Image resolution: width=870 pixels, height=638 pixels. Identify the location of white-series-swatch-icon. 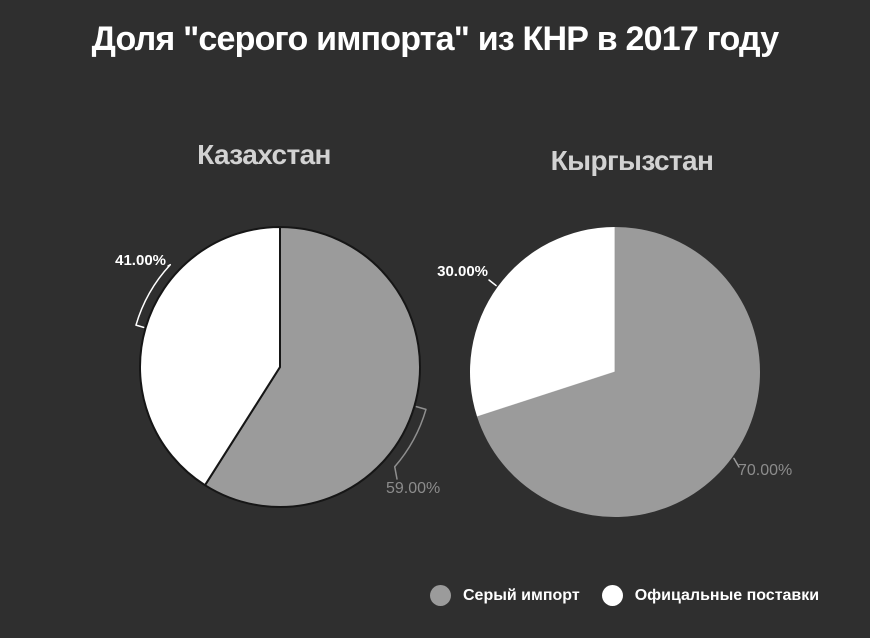
(612, 595).